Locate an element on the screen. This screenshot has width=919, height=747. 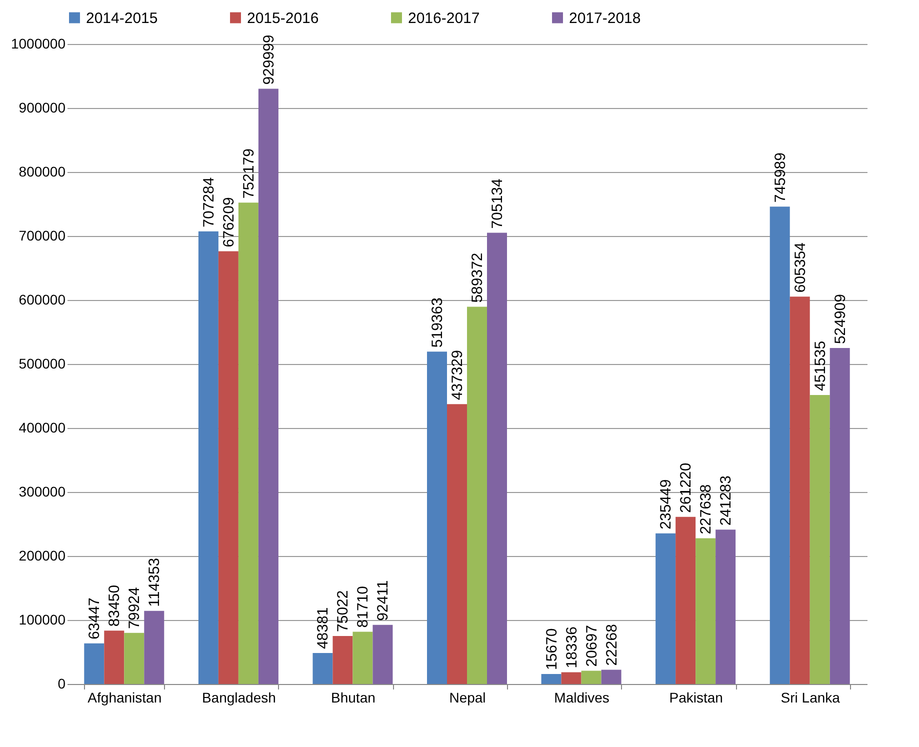
data-label: 519363 is located at coordinates (437, 323).